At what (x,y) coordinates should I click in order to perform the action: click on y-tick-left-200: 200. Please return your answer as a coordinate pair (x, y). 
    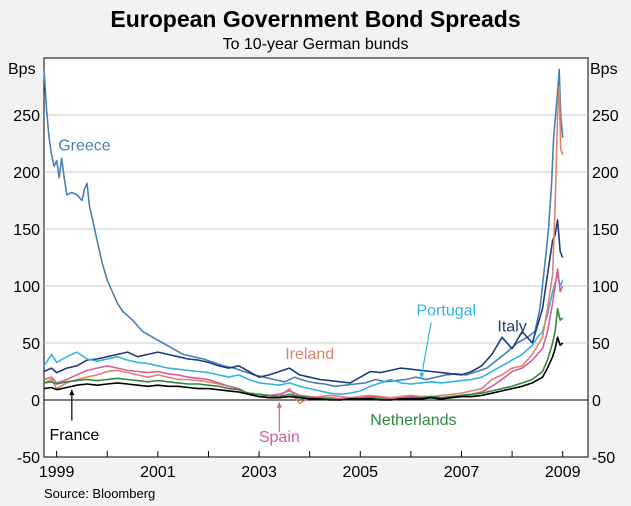
    Looking at the image, I should click on (26, 173).